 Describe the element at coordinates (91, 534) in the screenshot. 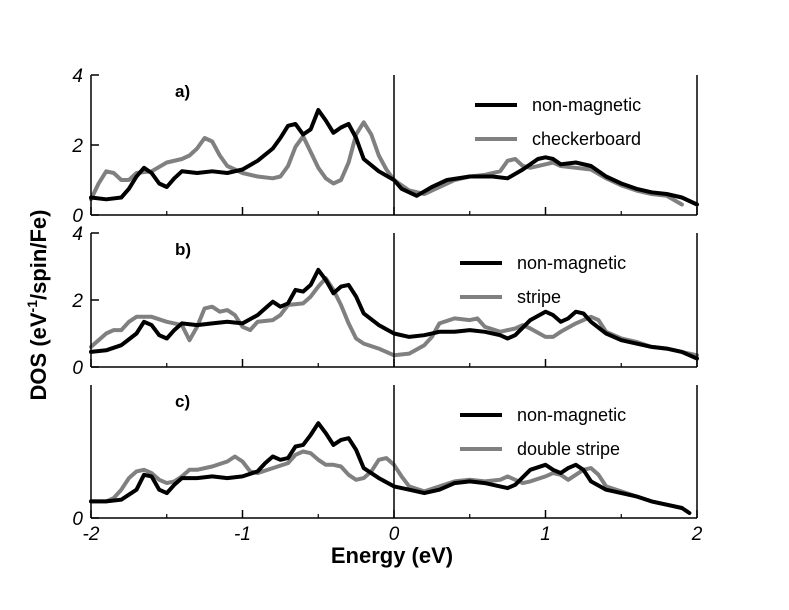

I see `x-tick-label: -2` at that location.